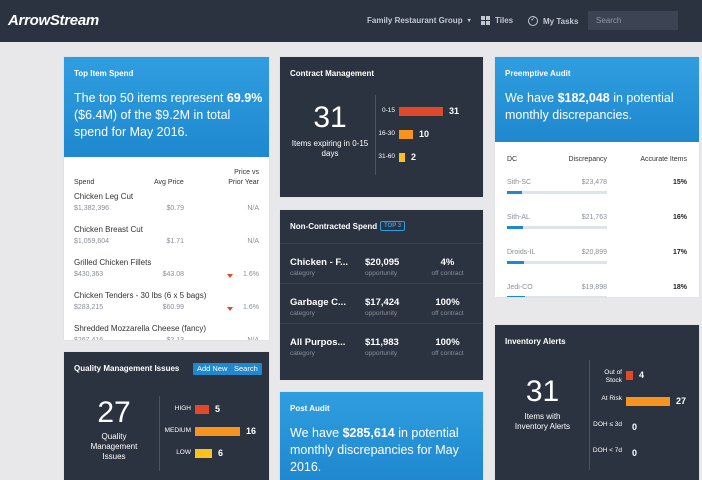 Image resolution: width=702 pixels, height=480 pixels. What do you see at coordinates (679, 217) in the screenshot?
I see `dc-accurate: 16%` at bounding box center [679, 217].